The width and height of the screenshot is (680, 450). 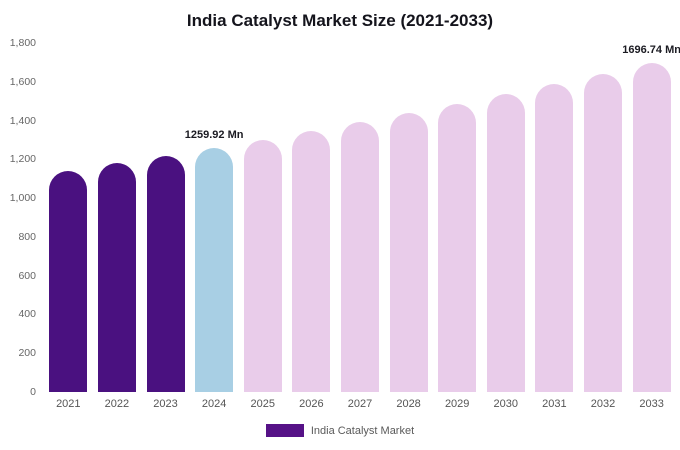 I want to click on y-tick-label-200: 200, so click(x=27, y=353).